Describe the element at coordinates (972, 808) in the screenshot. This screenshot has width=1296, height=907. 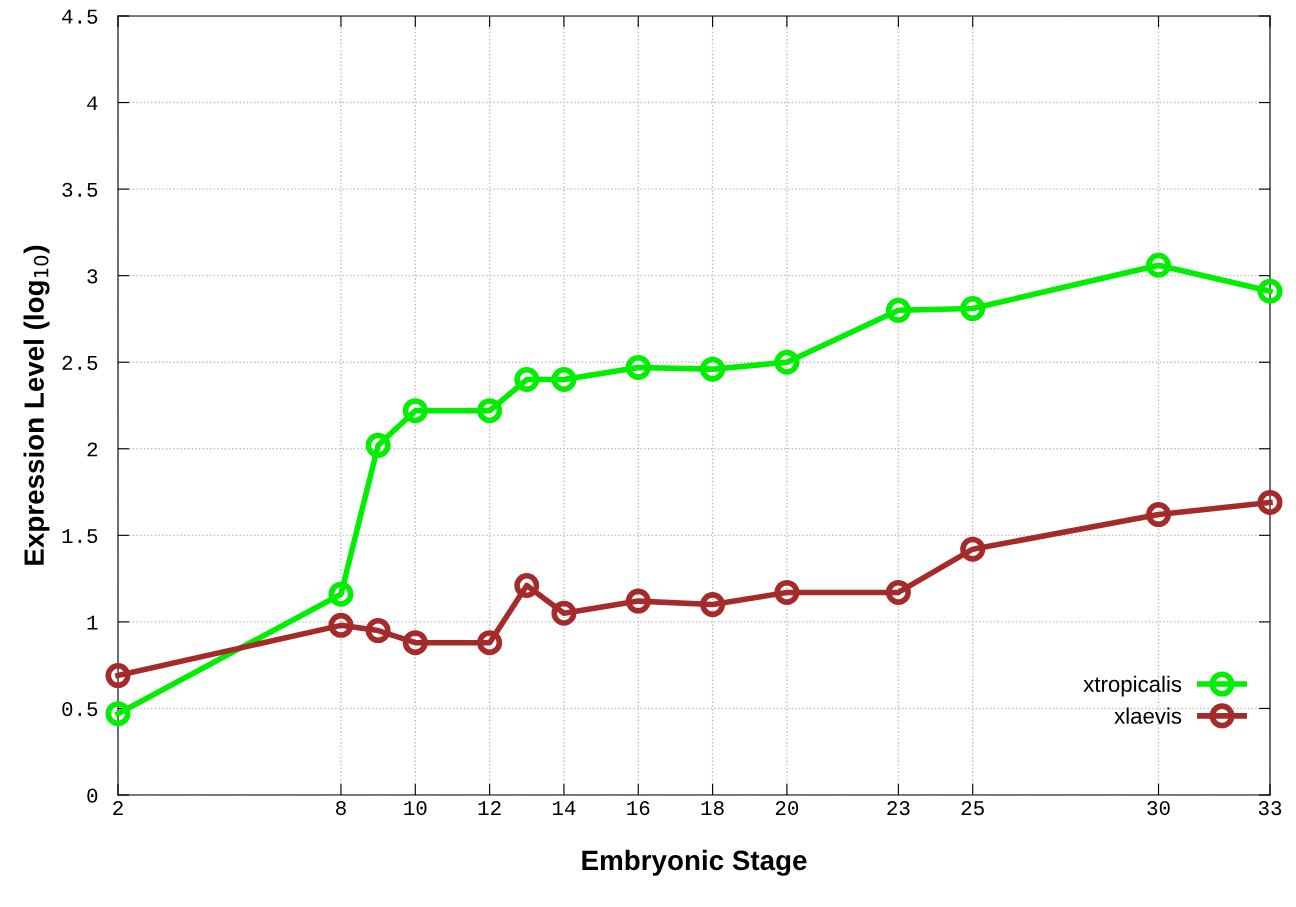
I see `x-tick-label: 25` at that location.